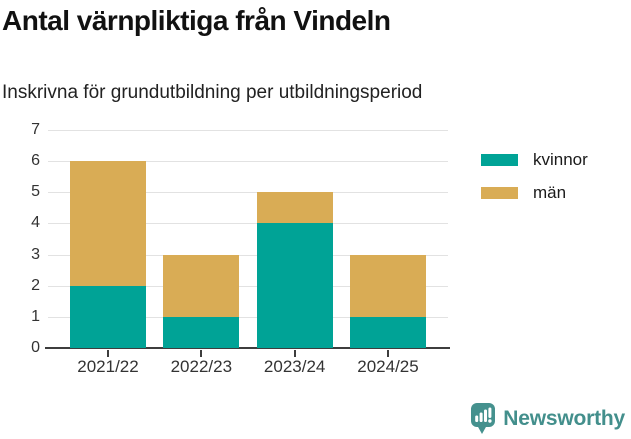  What do you see at coordinates (550, 192) in the screenshot?
I see `legend-label-män: män` at bounding box center [550, 192].